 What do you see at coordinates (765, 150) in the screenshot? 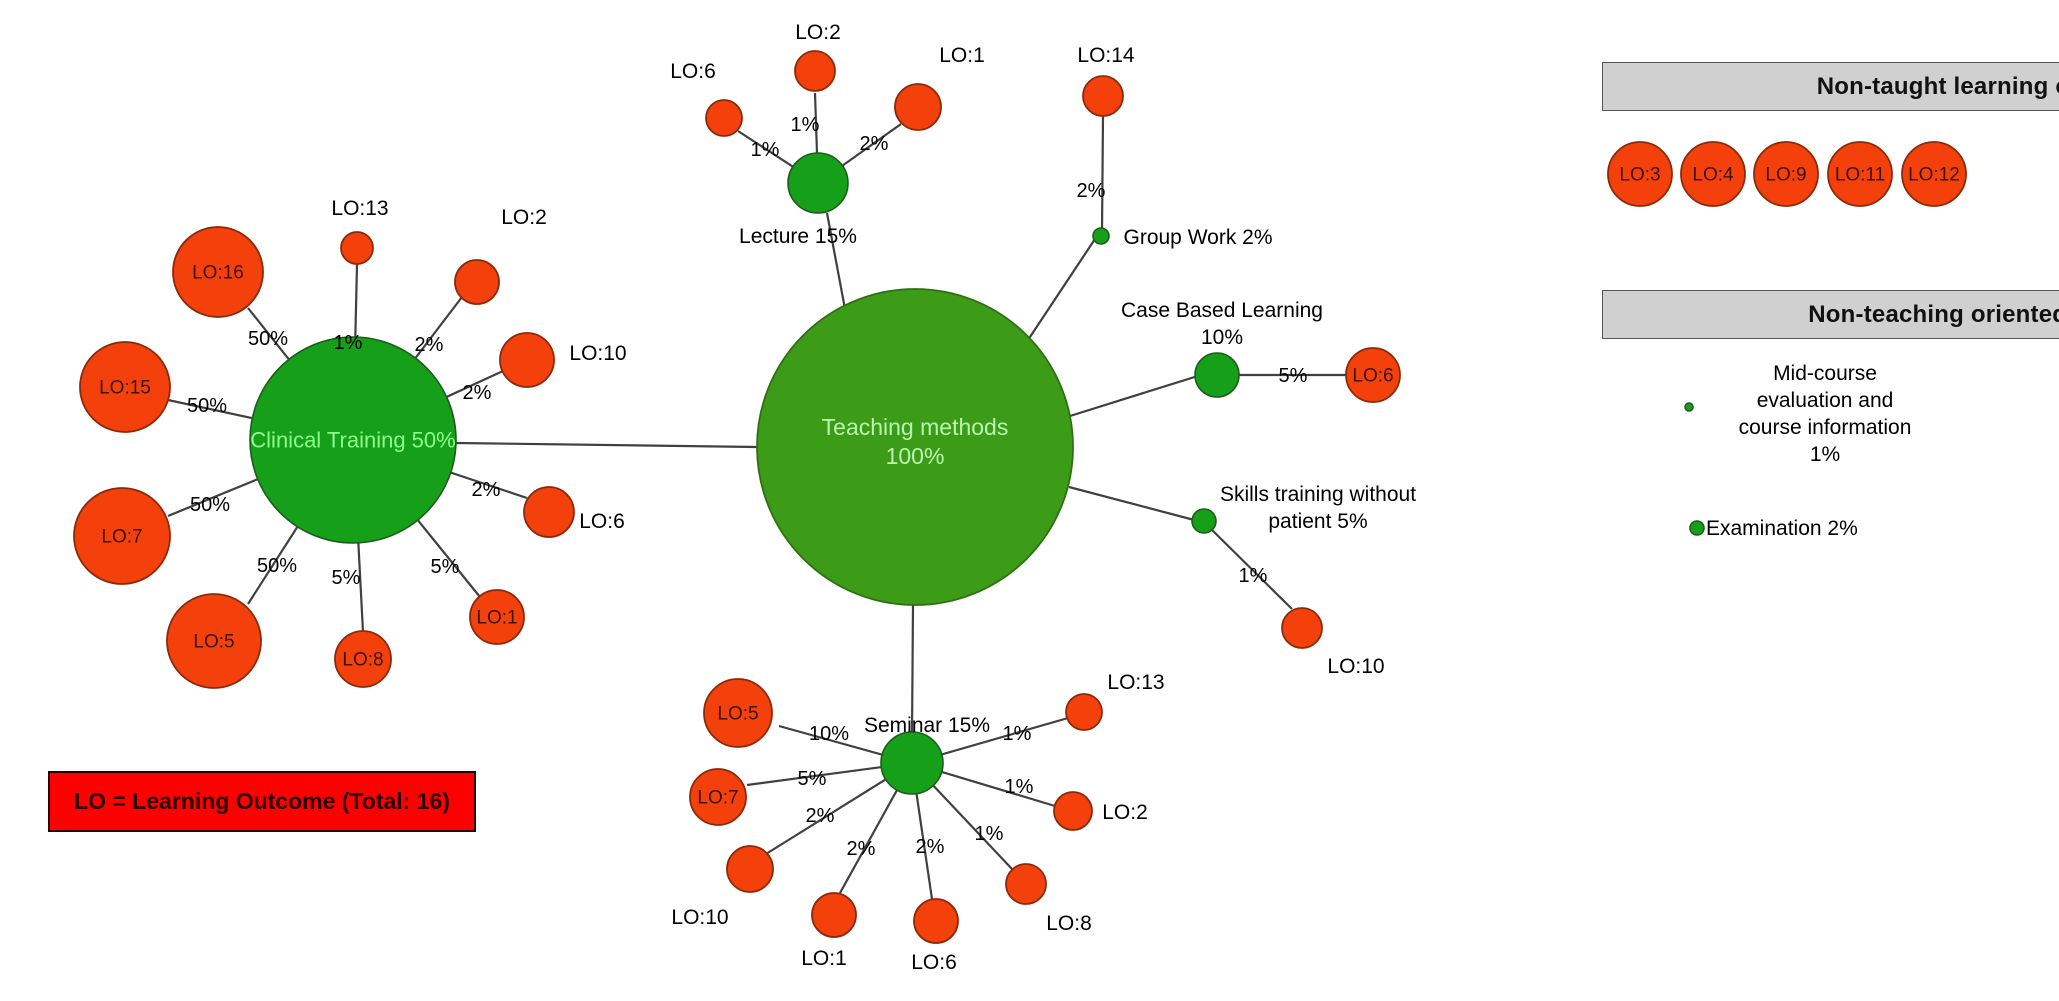
I see `weight-lecture-lo6: 1%` at bounding box center [765, 150].